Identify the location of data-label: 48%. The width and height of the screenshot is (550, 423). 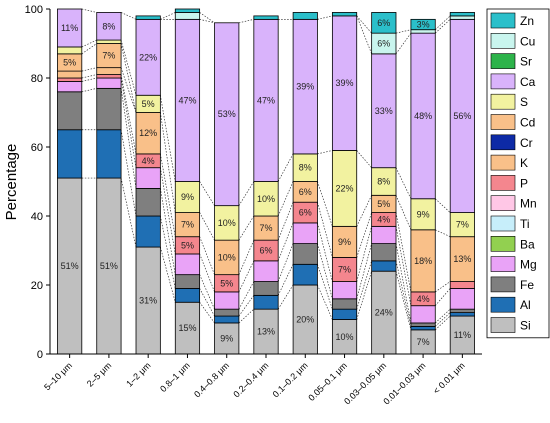
(423, 116).